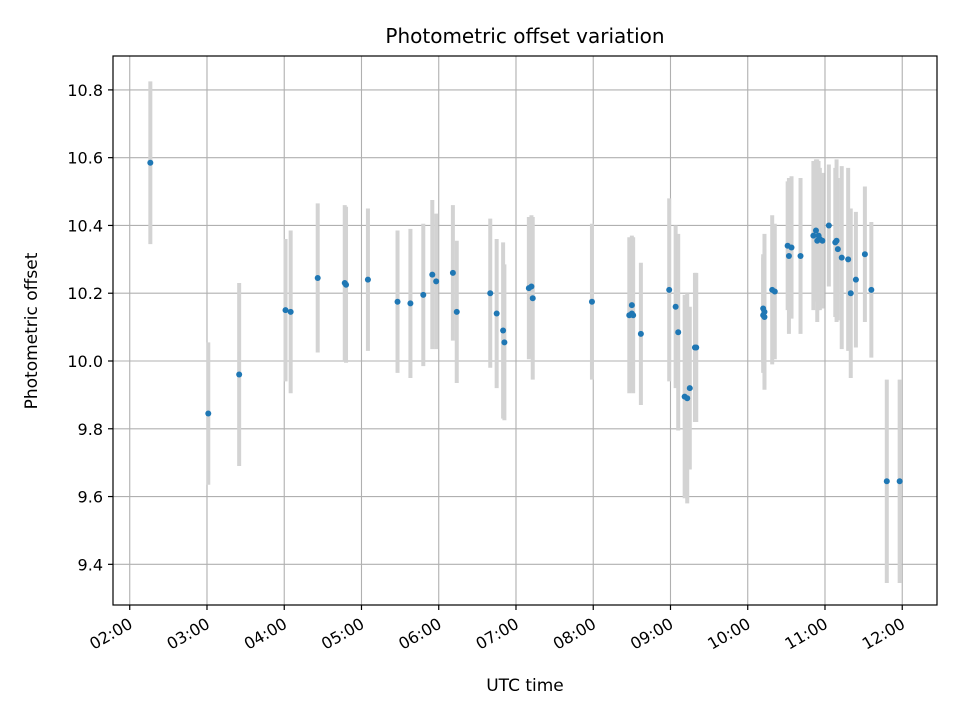 This screenshot has height=720, width=960. I want to click on y-tick-label: 9.4, so click(90, 564).